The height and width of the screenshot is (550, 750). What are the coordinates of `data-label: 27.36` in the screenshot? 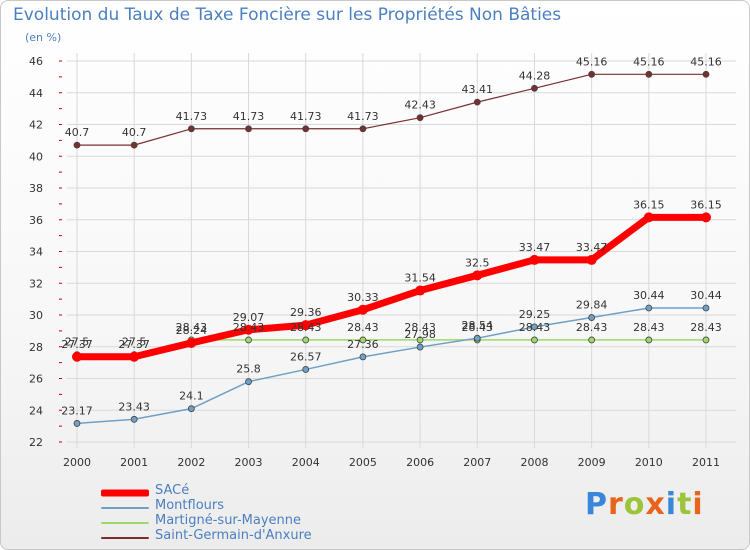 It's located at (363, 344).